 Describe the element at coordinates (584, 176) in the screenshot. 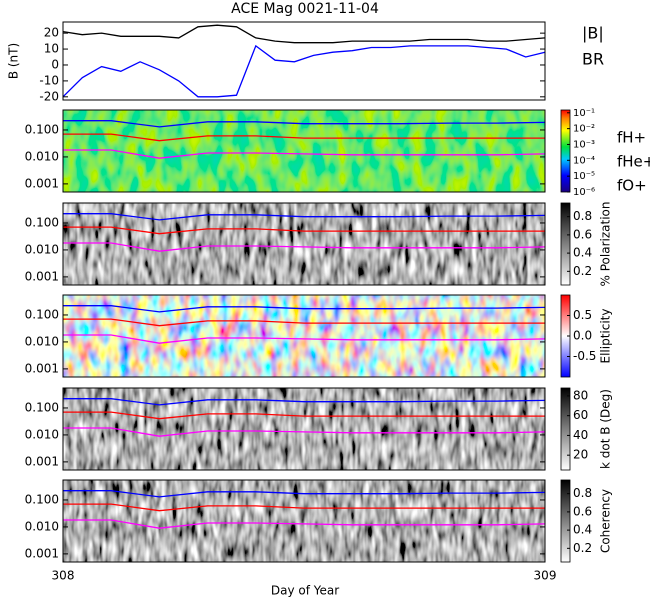

I see `colorbar-tick-label: 10⁻⁵` at that location.